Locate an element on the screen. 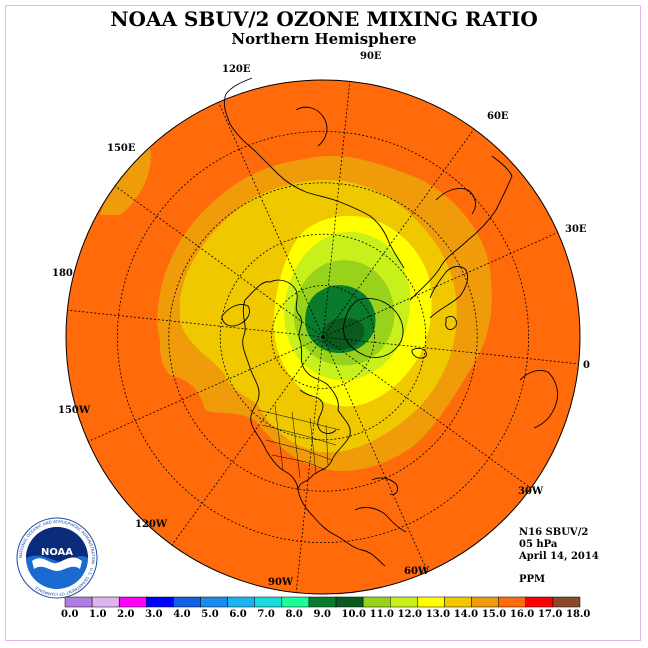 Image resolution: width=648 pixels, height=648 pixels. colorbar-tick-label: 6.0 is located at coordinates (238, 614).